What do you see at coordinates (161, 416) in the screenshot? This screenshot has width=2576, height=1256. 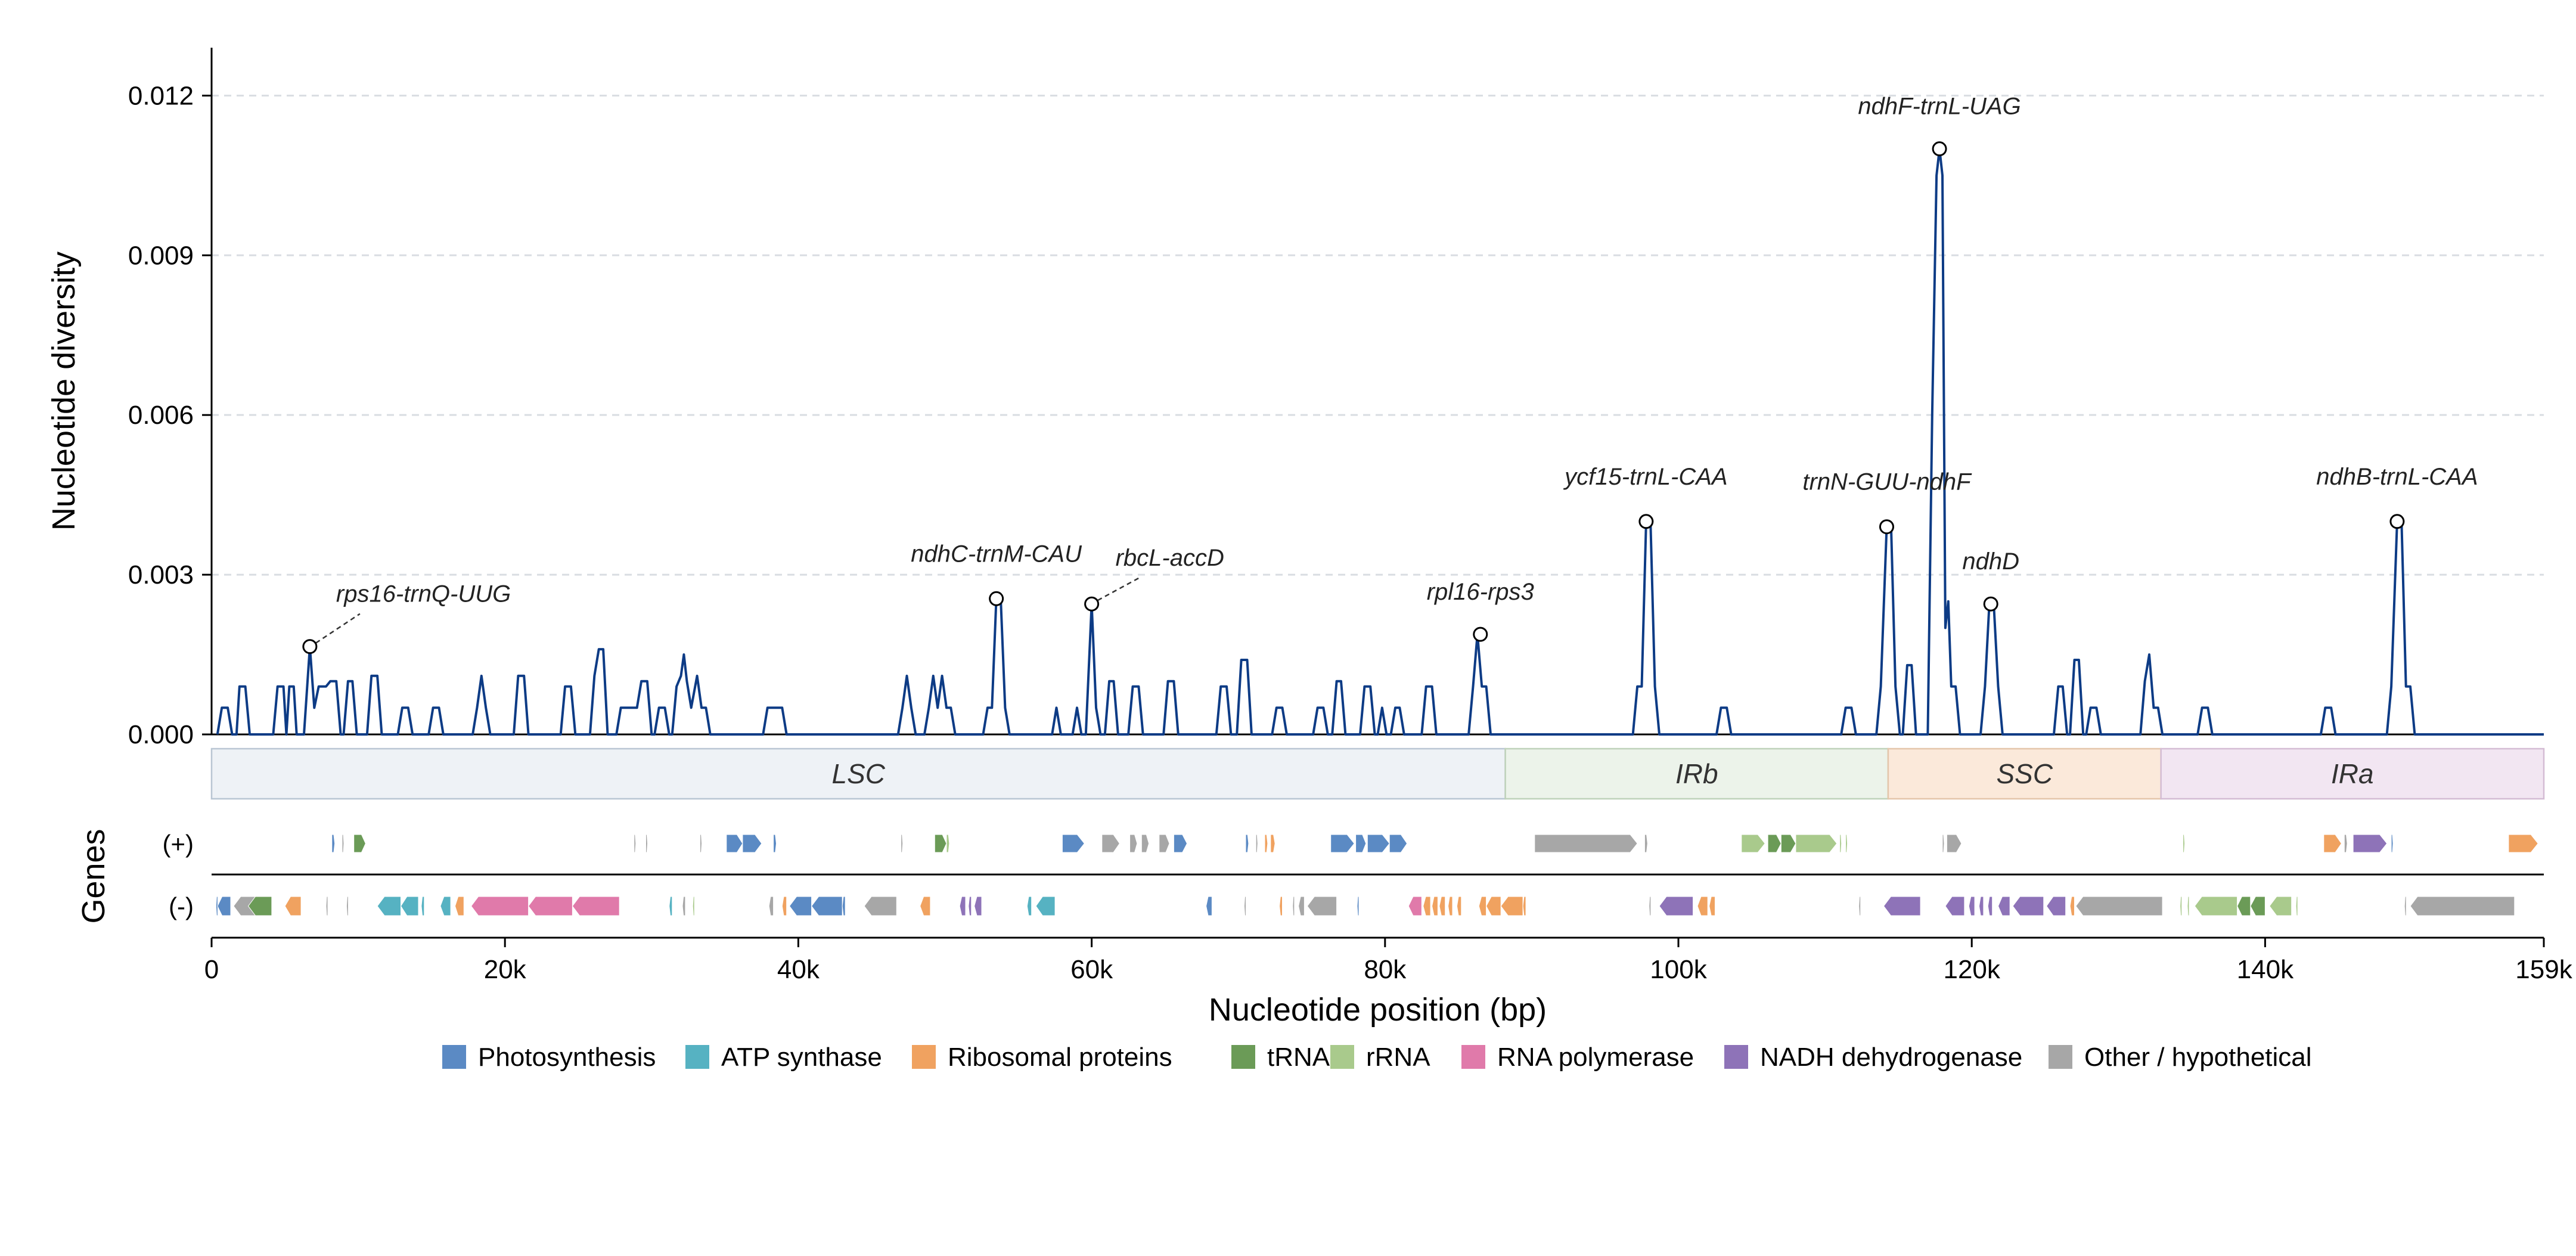 I see `y-tick-label: 0.006` at bounding box center [161, 416].